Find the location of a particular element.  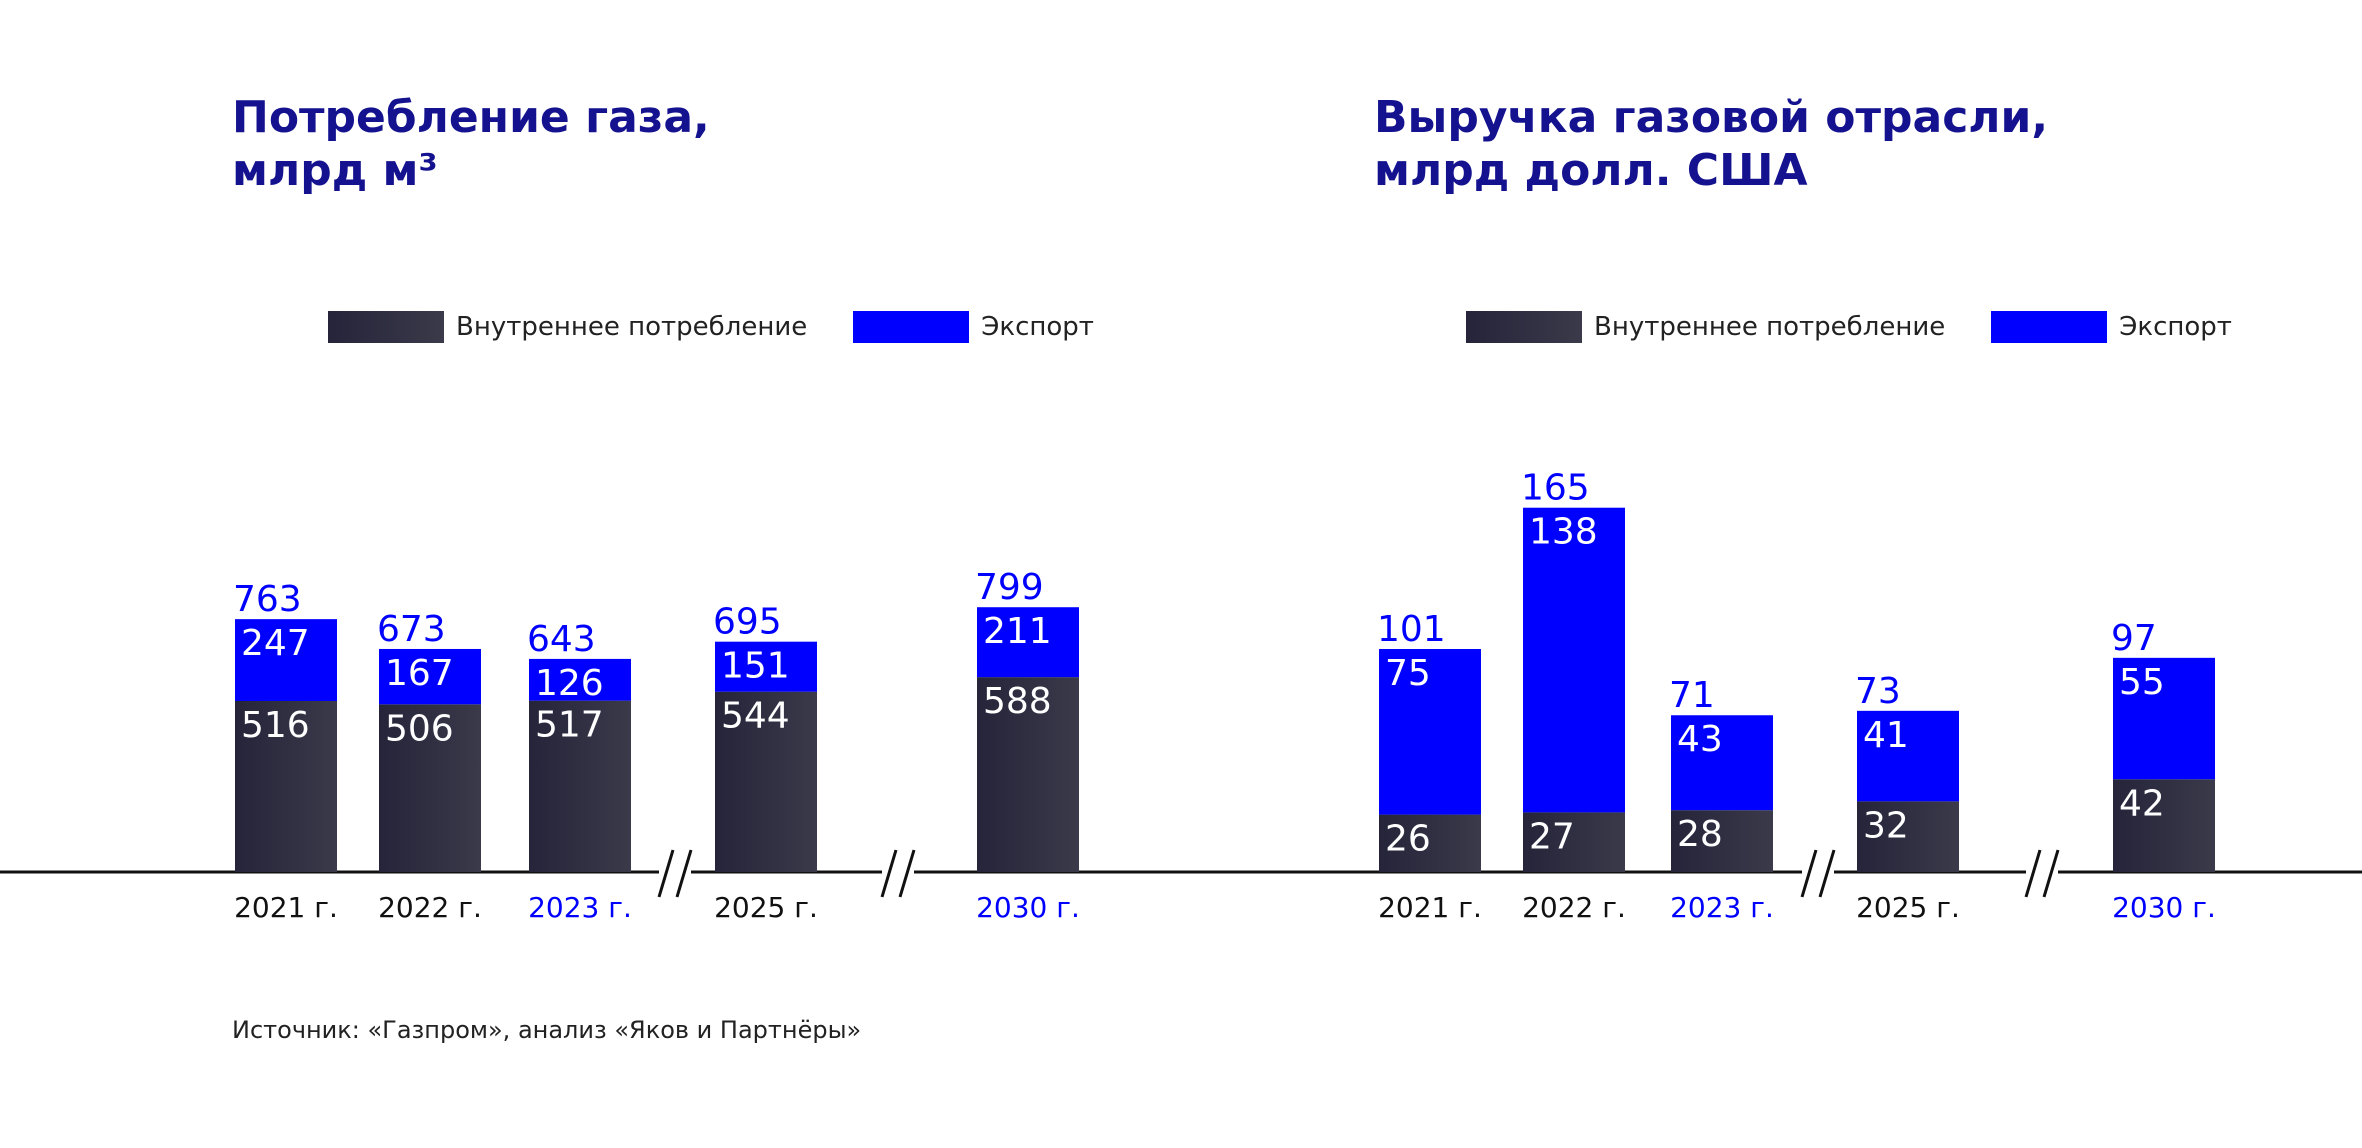

chart1-tick-5: 2030 г. is located at coordinates (1028, 907).